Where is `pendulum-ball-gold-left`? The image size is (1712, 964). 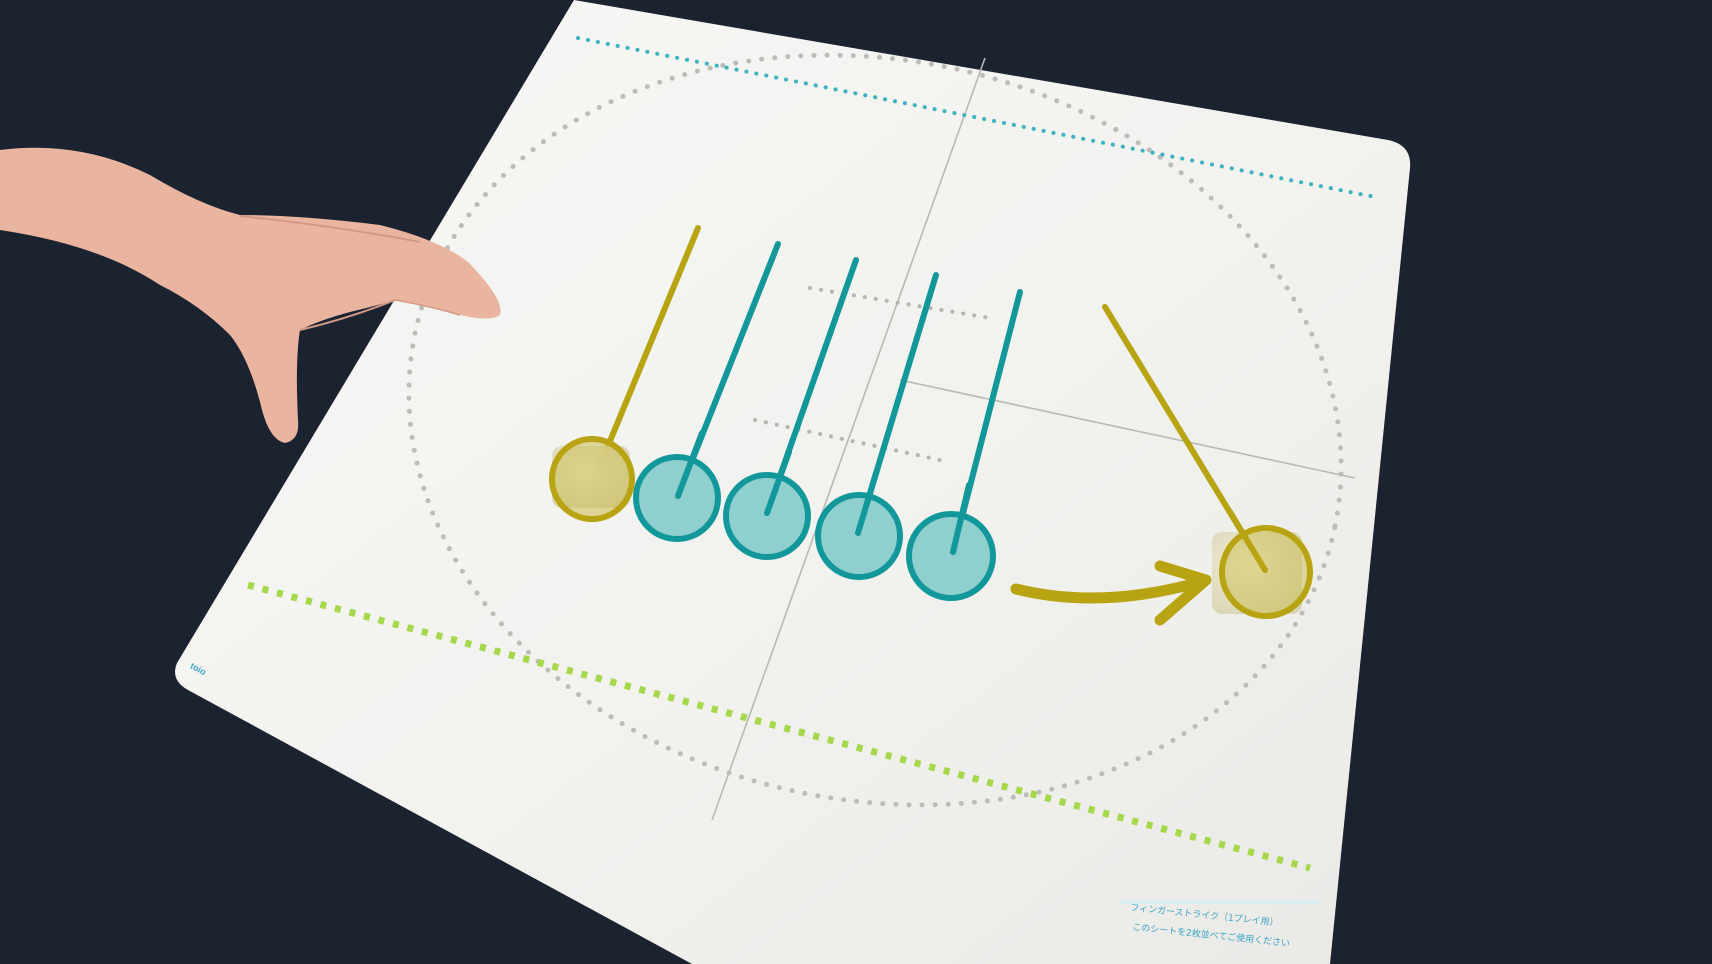 pendulum-ball-gold-left is located at coordinates (592, 479).